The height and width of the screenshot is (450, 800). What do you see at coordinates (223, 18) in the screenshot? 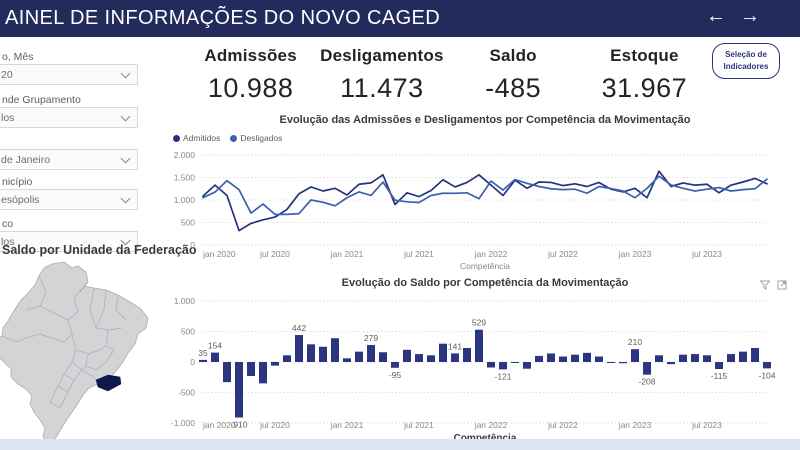
I see `page-title: AINEL DE INFORMAÇÕES DO NOVO CAGED` at bounding box center [223, 18].